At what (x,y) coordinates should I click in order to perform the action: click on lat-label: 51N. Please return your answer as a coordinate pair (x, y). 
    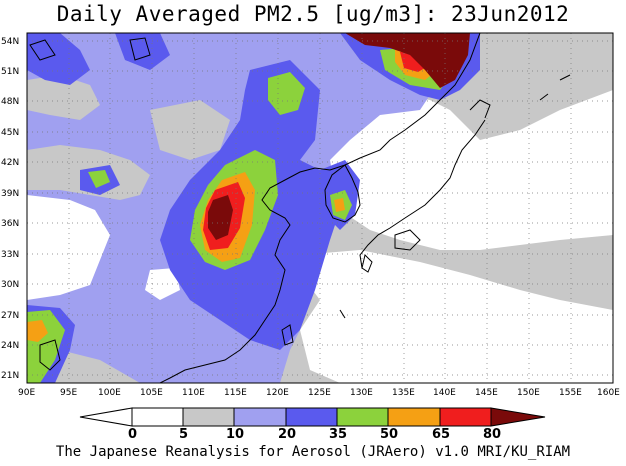
    Looking at the image, I should click on (10, 72).